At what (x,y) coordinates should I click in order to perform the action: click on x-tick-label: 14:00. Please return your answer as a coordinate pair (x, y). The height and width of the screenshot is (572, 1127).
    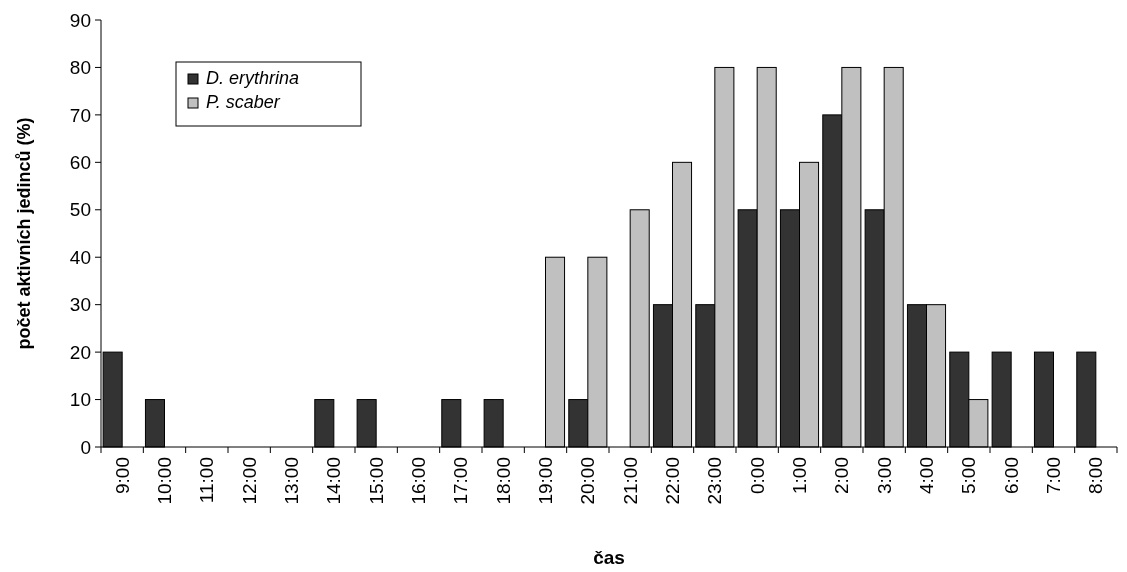
    Looking at the image, I should click on (334, 481).